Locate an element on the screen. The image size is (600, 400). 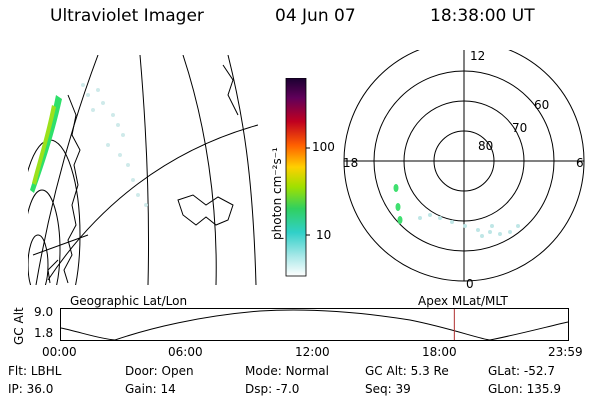
polar-label-18: 18 is located at coordinates (351, 163).